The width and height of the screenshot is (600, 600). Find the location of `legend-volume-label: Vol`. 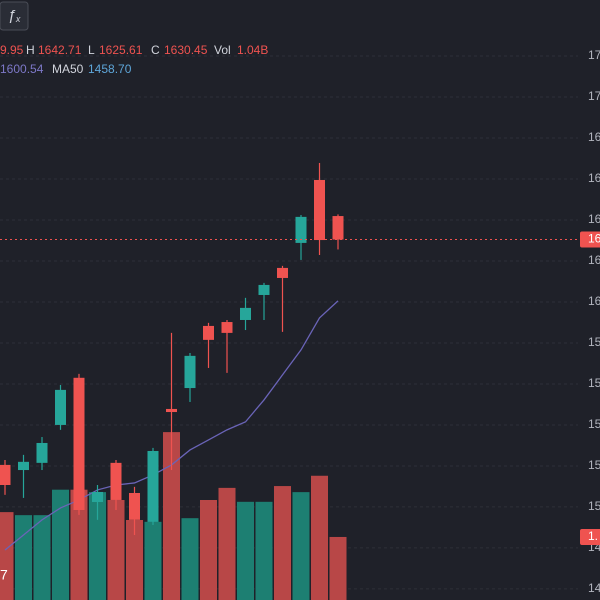

legend-volume-label: Vol is located at coordinates (222, 50).